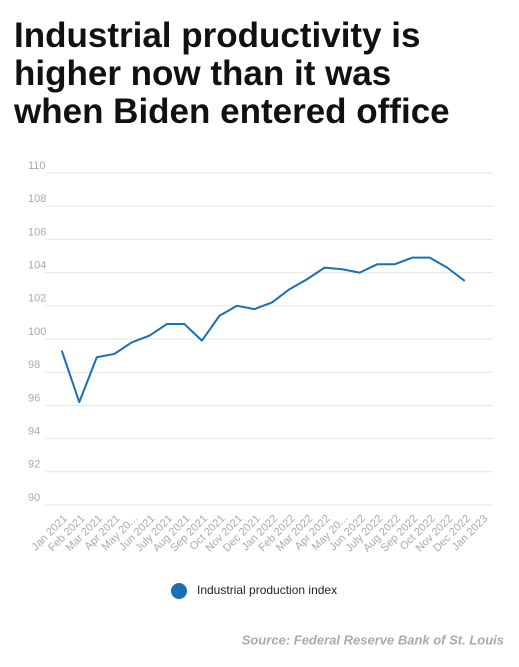  I want to click on y-tick-label: 100, so click(37, 332).